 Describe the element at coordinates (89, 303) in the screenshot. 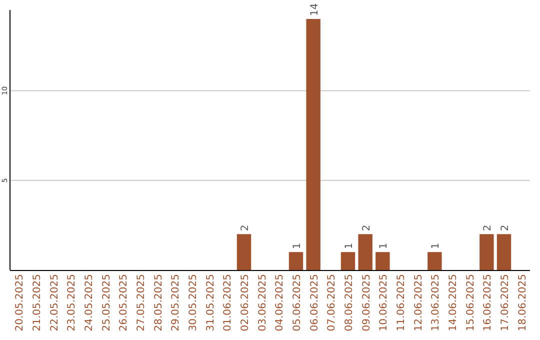

I see `x-tick-label: 24.05.2025` at that location.